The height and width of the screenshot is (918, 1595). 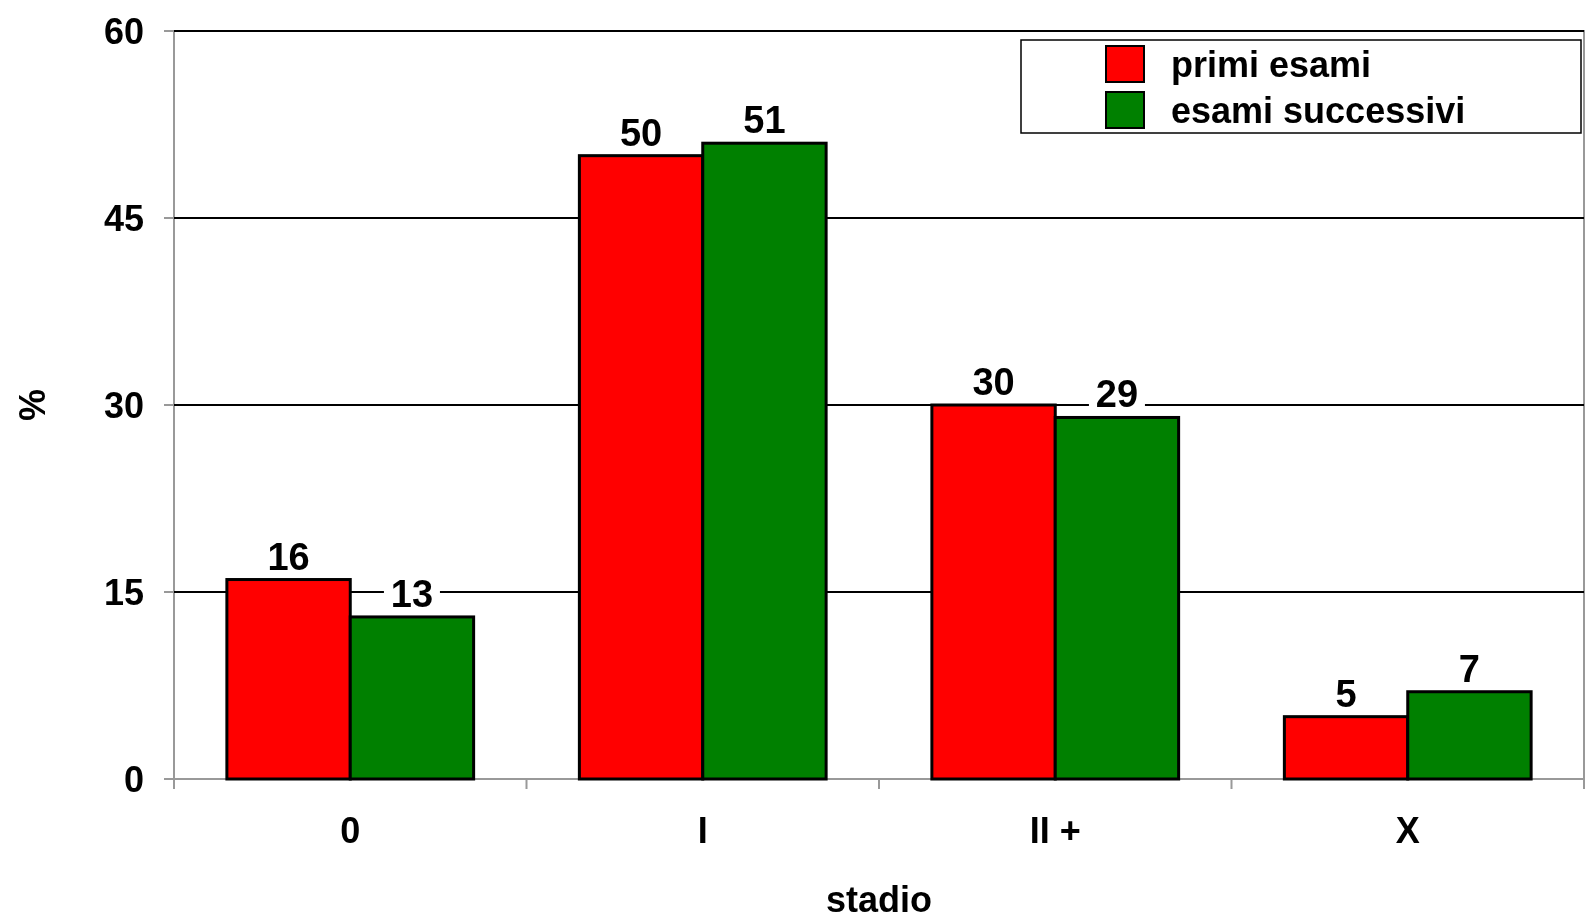 I want to click on data-label: 50, so click(x=641, y=132).